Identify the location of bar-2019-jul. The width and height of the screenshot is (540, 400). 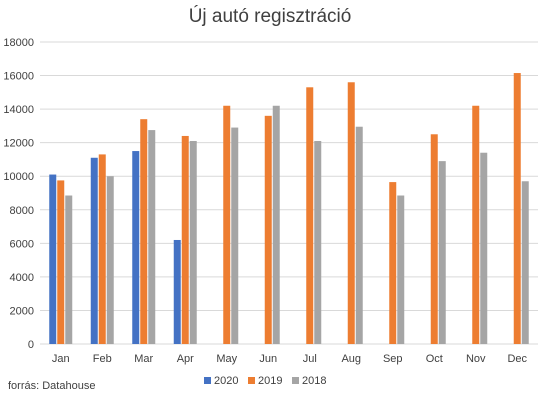
(310, 216).